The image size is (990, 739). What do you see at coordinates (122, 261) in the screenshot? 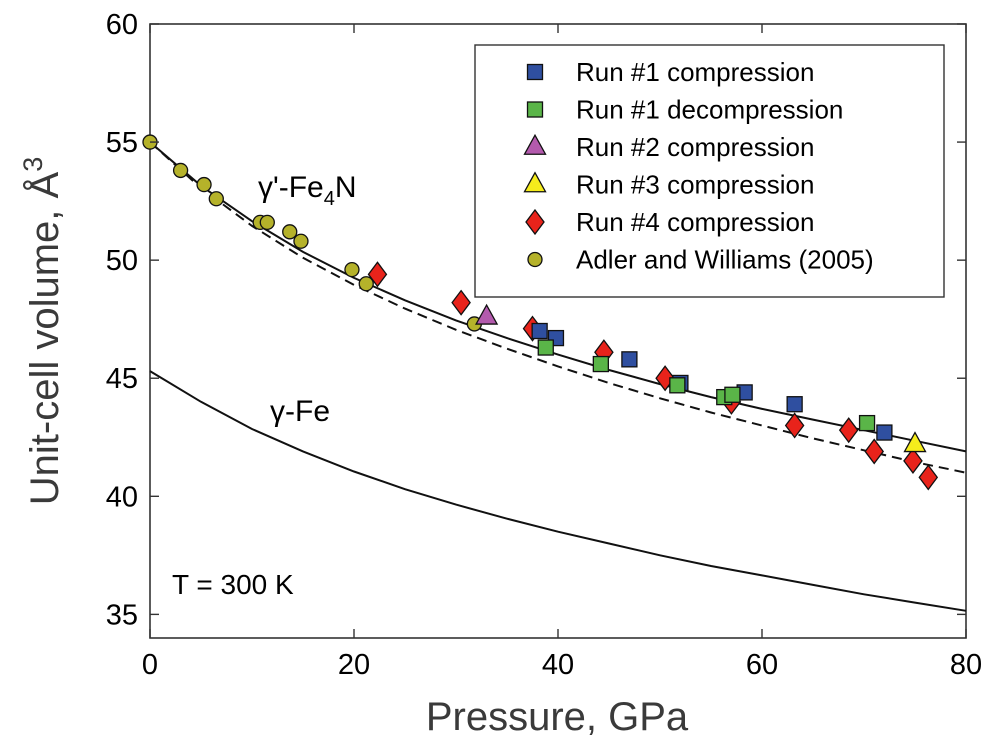
I see `y-tick-label: 50` at bounding box center [122, 261].